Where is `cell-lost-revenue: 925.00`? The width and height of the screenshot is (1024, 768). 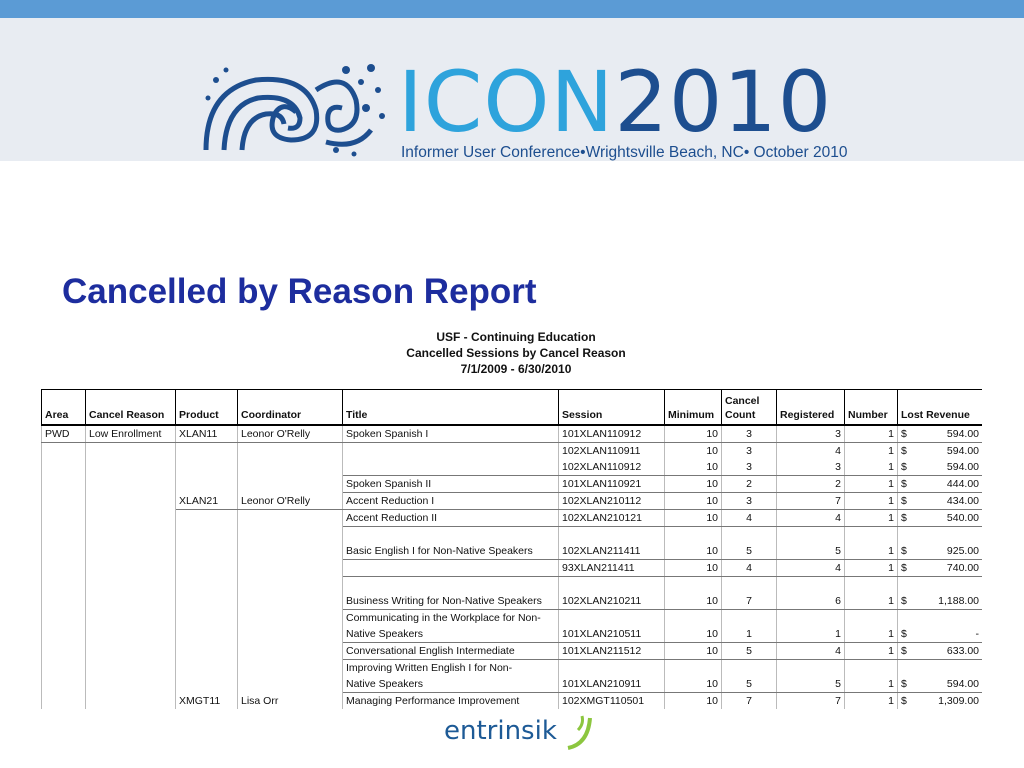 cell-lost-revenue: 925.00 is located at coordinates (946, 551).